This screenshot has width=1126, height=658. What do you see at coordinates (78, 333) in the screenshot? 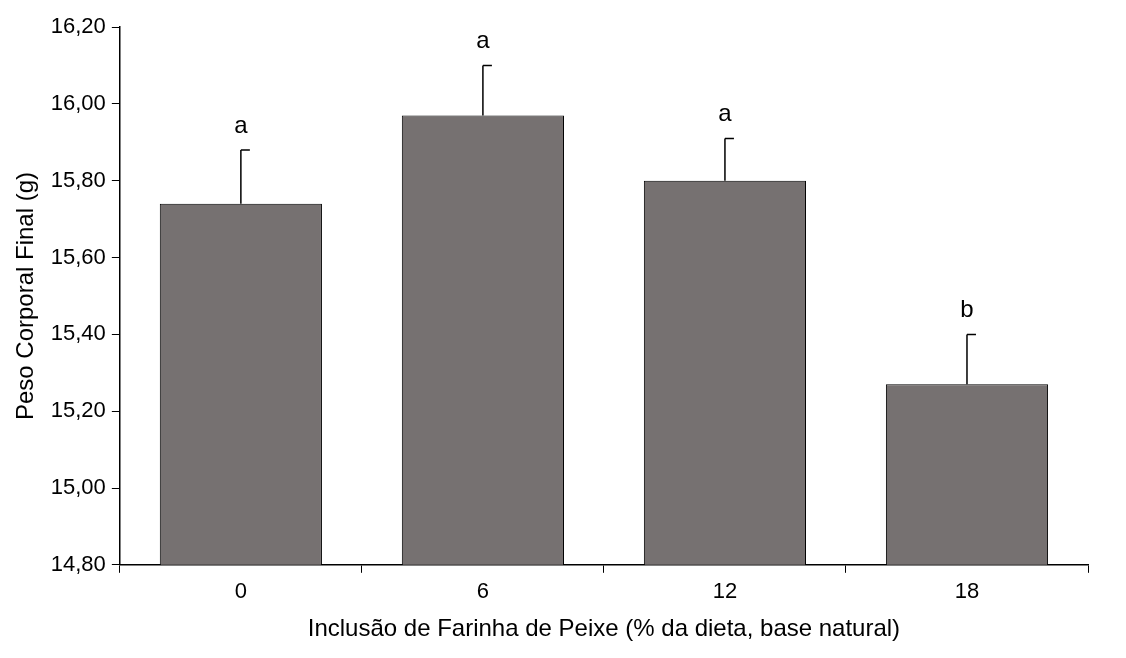
I see `y-tick-label: 15,40` at bounding box center [78, 333].